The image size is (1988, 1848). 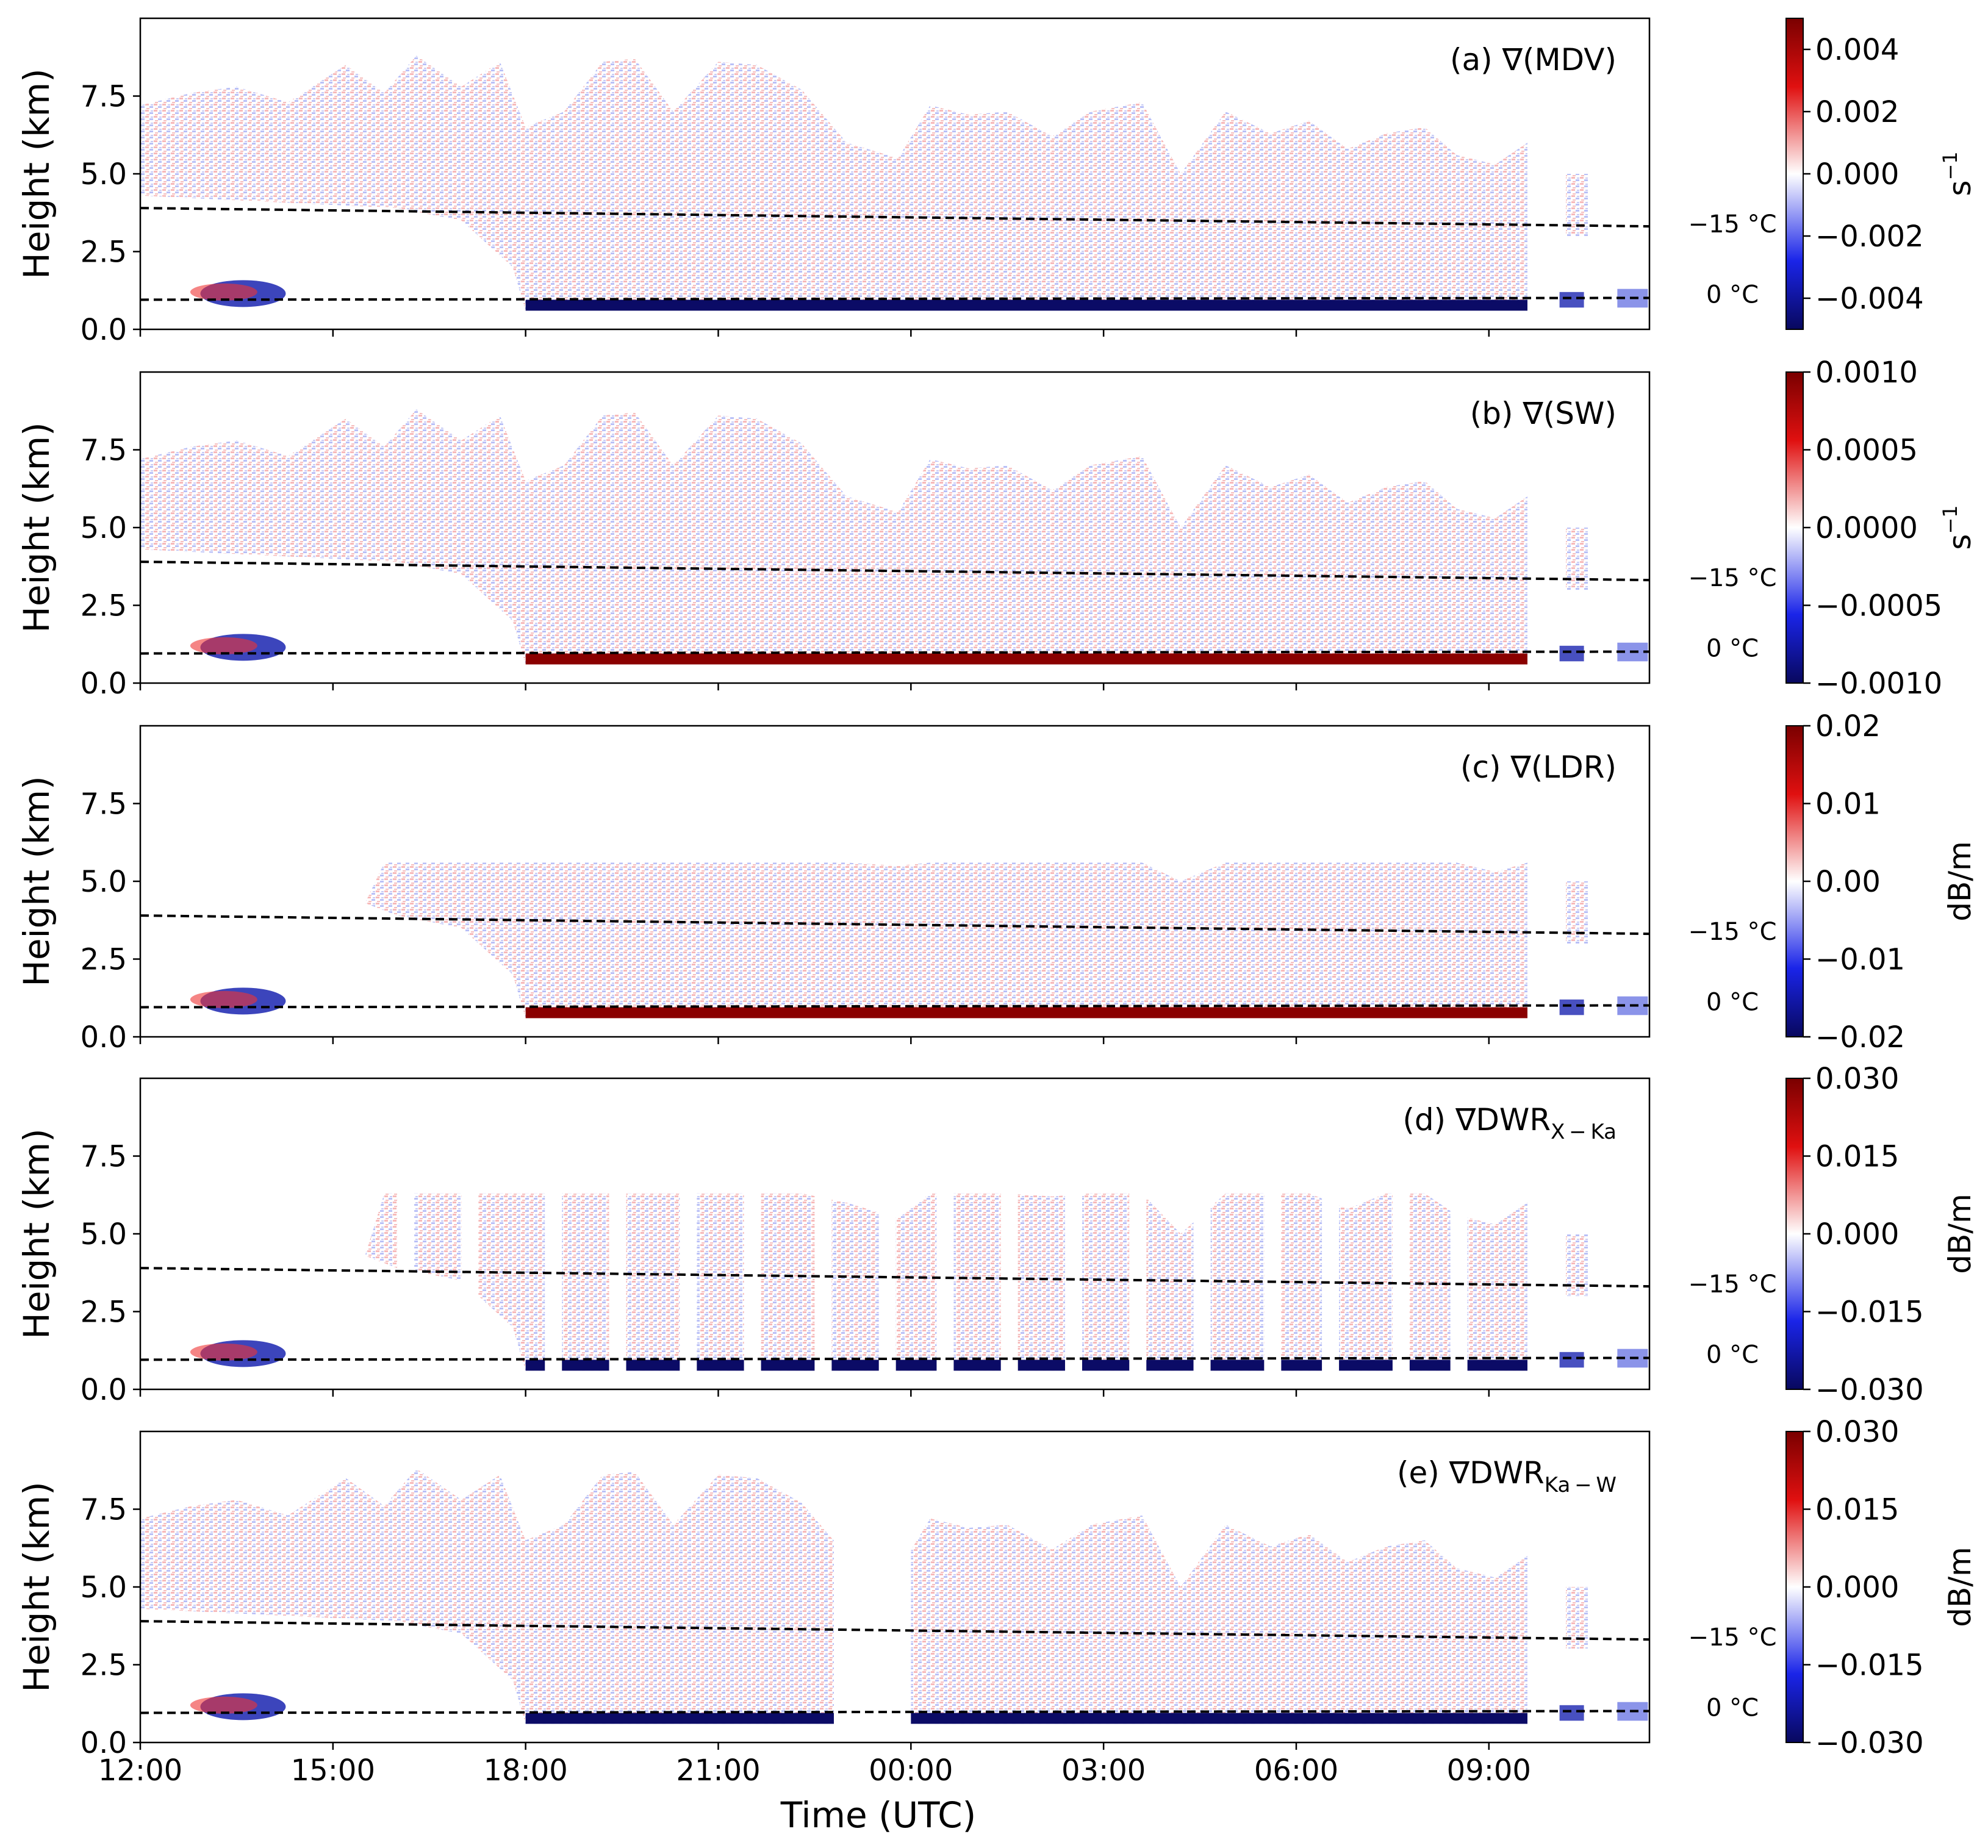 What do you see at coordinates (1538, 767) in the screenshot?
I see `panel-title: (c) ∇(LDR)` at bounding box center [1538, 767].